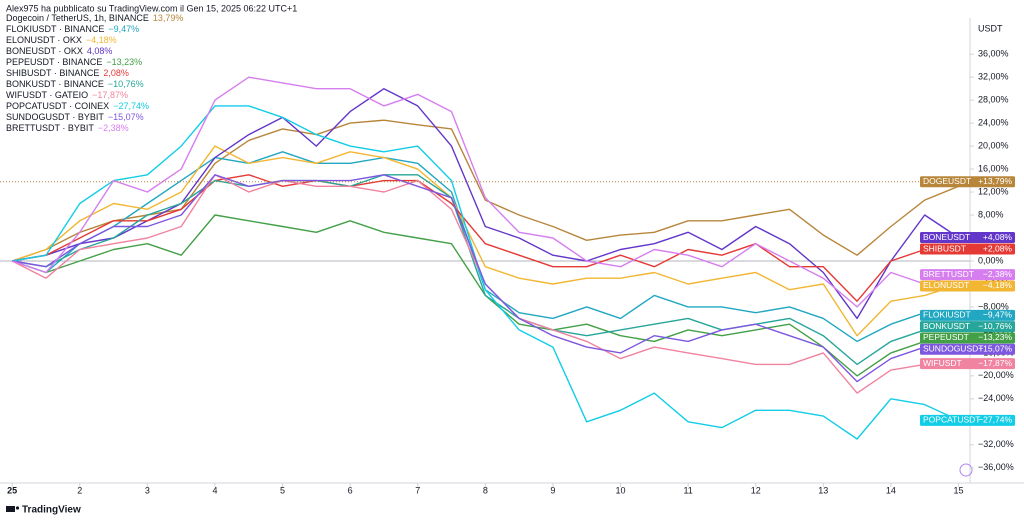 This screenshot has width=1024, height=522. I want to click on tag-value: −17,87%, so click(995, 363).